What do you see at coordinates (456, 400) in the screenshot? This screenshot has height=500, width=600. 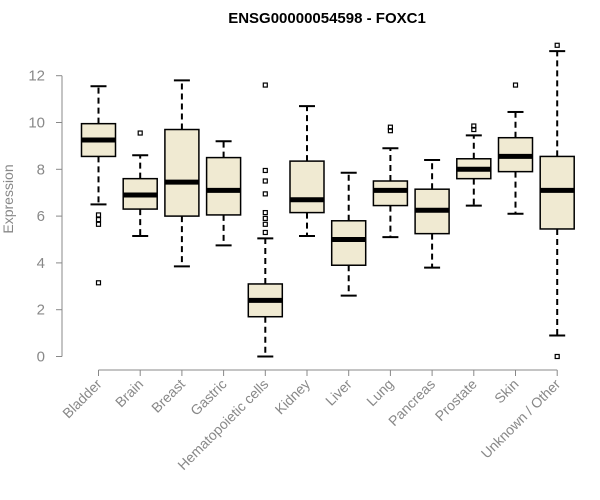 I see `x-tick-label: Prostate` at bounding box center [456, 400].